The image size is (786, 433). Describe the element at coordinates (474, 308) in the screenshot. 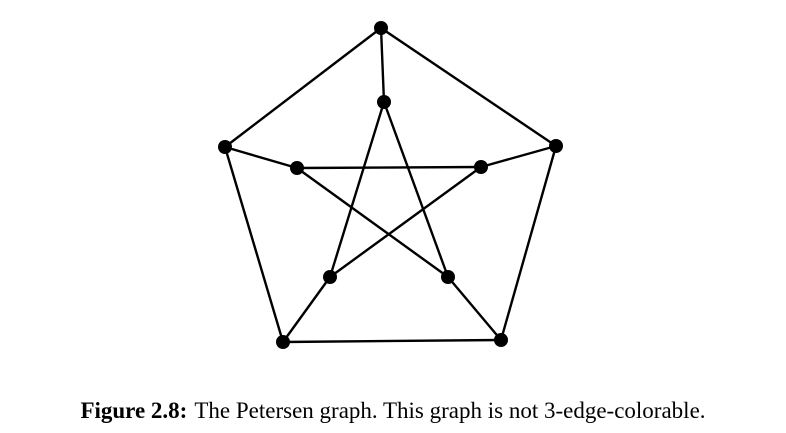

I see `graph-edge-o2-i2` at that location.